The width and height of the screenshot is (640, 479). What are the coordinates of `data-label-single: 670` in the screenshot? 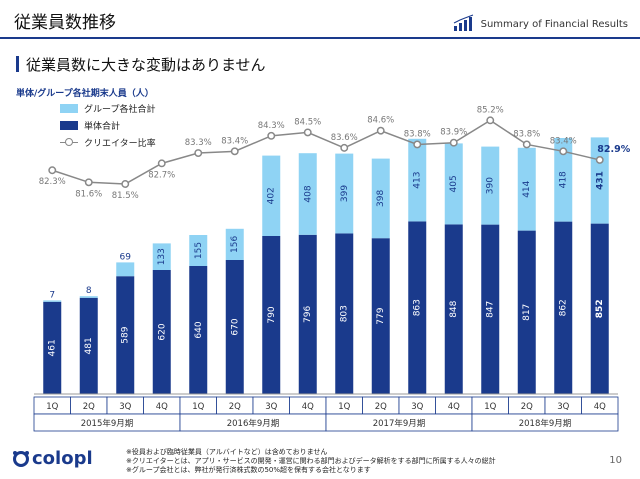 It's located at (235, 326).